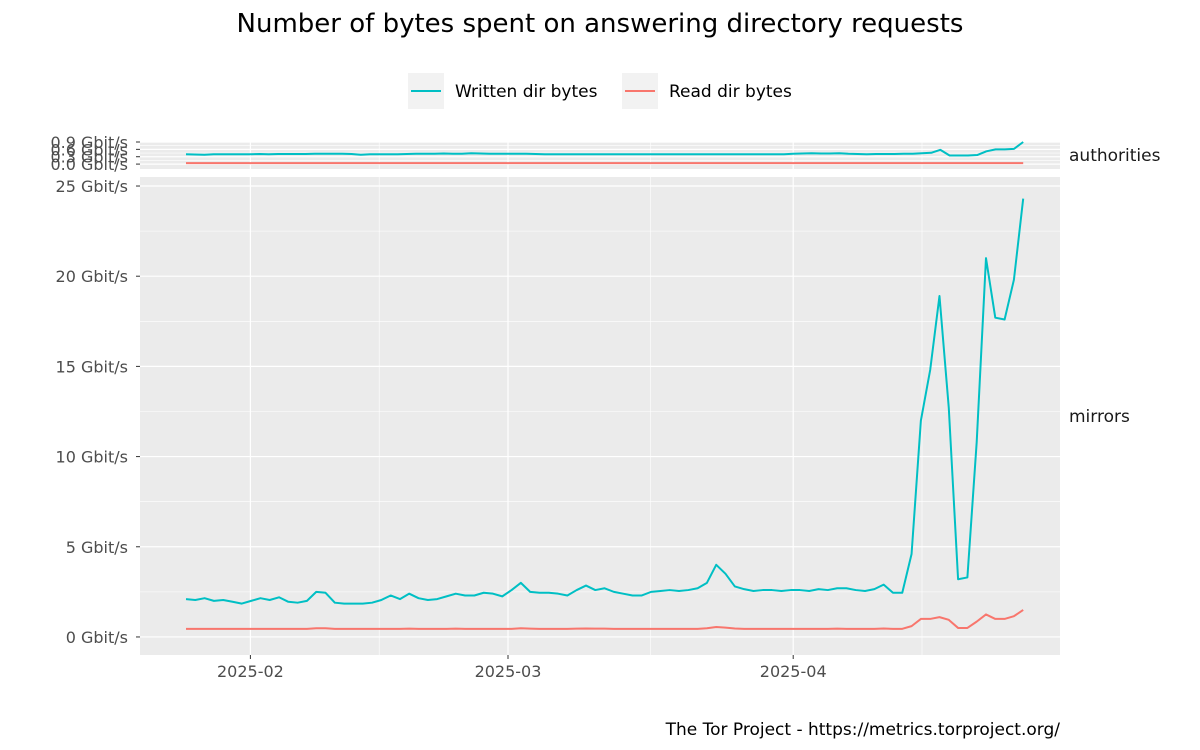  I want to click on y-tick-label: 0.6 Gbit/s, so click(89, 149).